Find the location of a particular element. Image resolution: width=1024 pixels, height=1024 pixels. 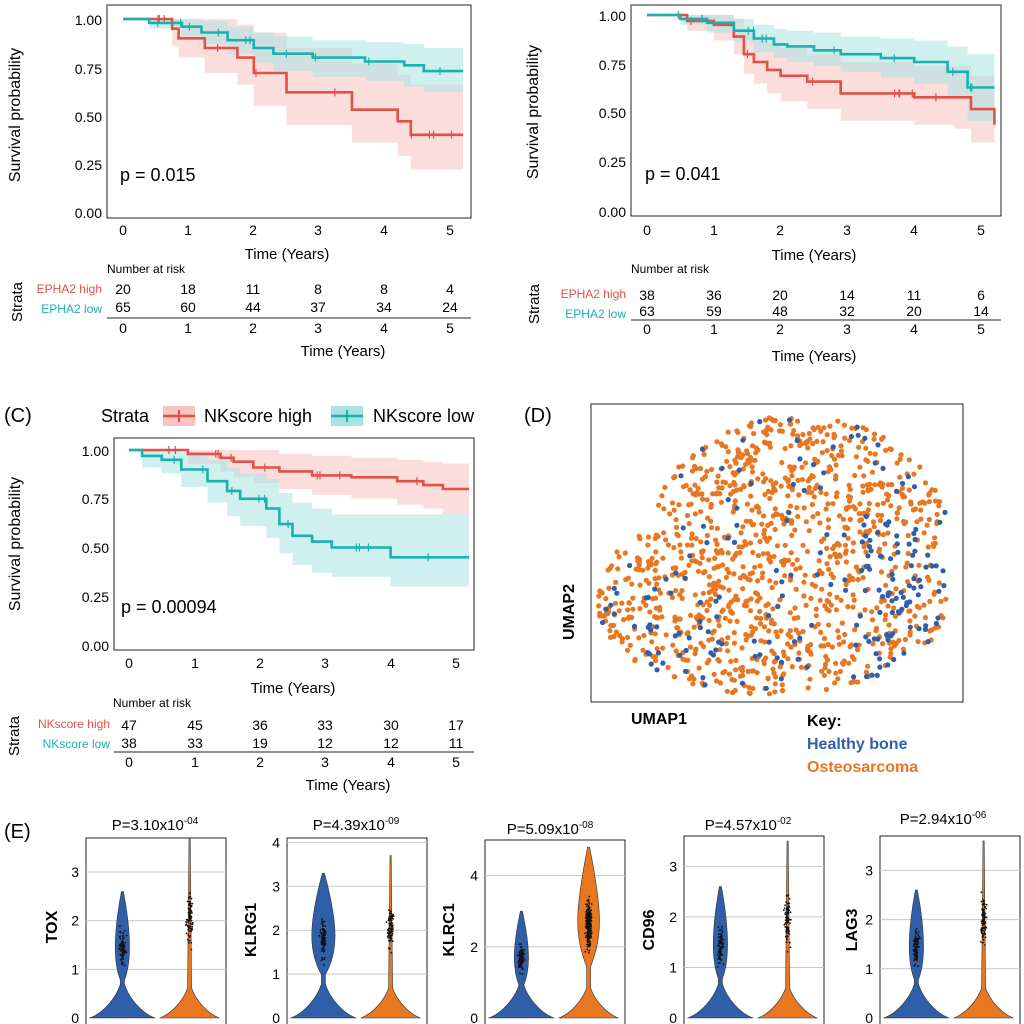

risk-x-tick: 0 is located at coordinates (647, 329).